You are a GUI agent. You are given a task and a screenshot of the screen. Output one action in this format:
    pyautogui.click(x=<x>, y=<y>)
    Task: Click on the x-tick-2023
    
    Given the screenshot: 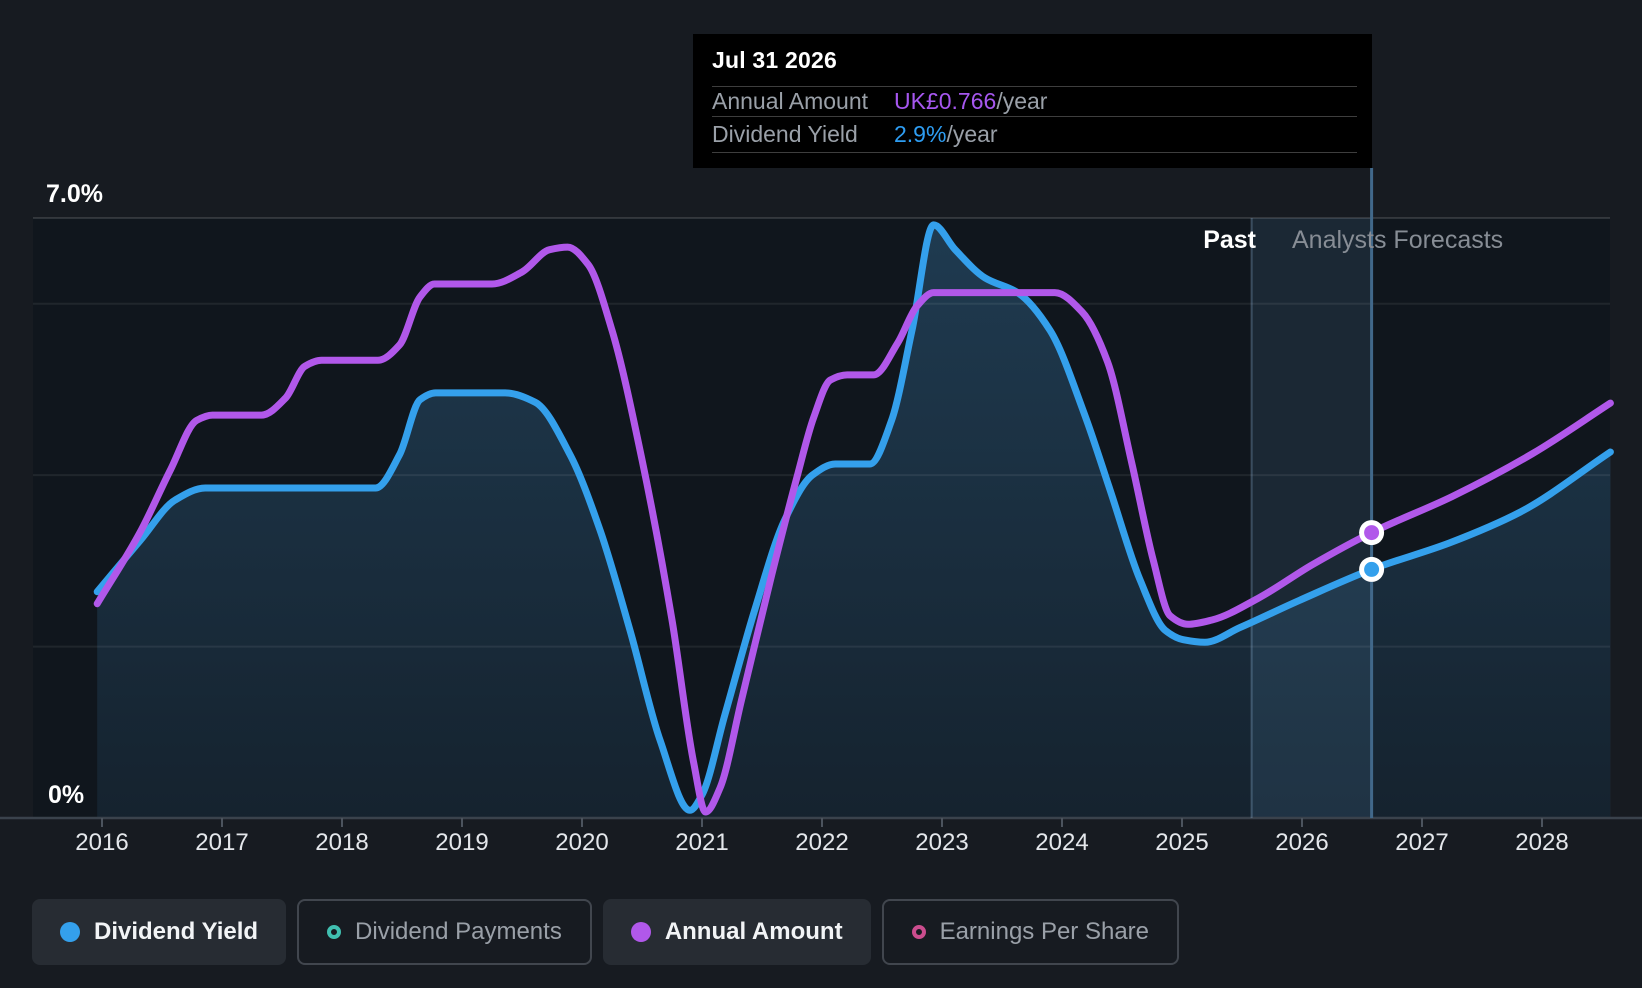 What is the action you would take?
    pyautogui.click(x=942, y=822)
    